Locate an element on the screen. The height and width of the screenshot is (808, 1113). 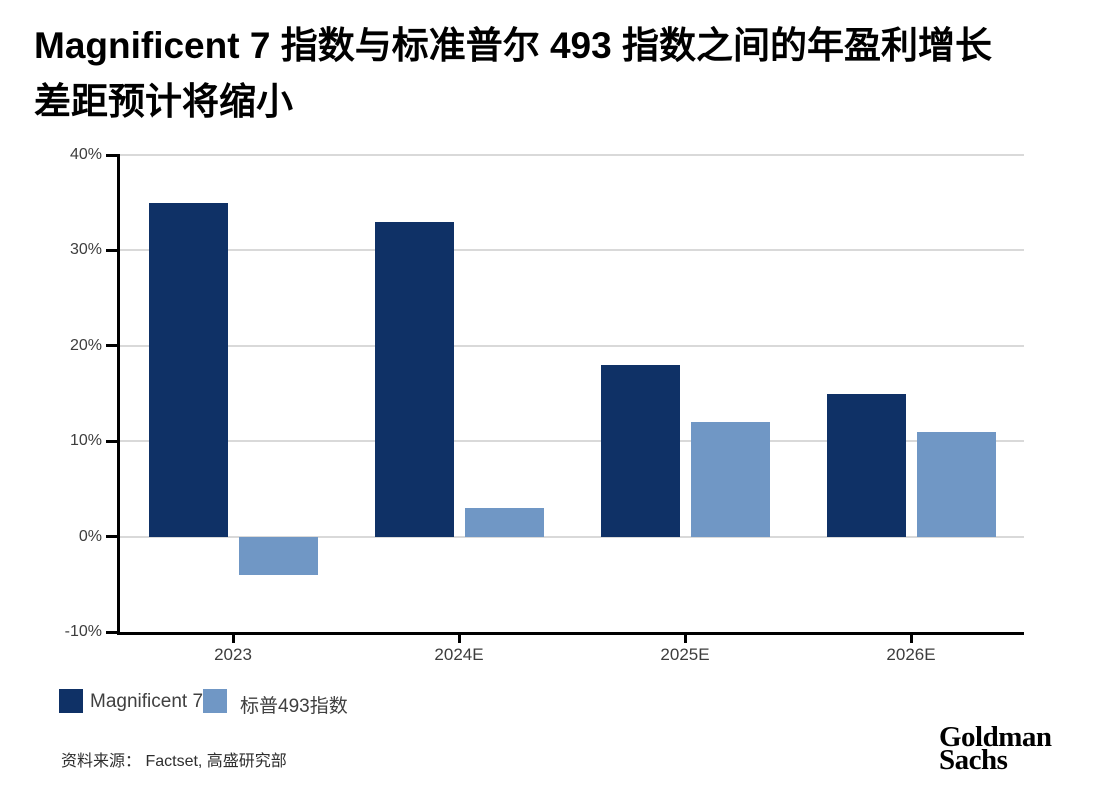
y-tick-label--10: -10% is located at coordinates (83, 631).